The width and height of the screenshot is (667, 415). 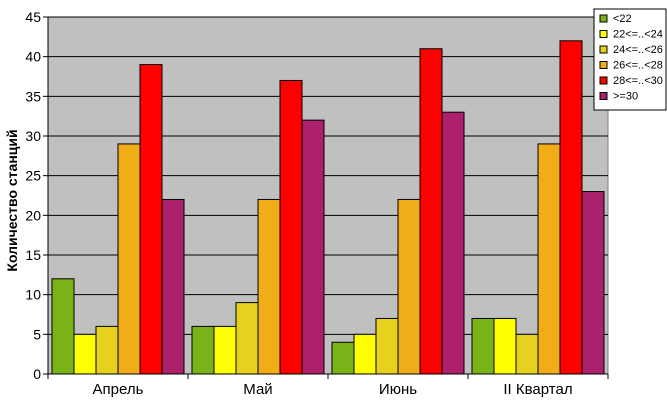 I want to click on x-tick-label: Июнь, so click(x=398, y=389).